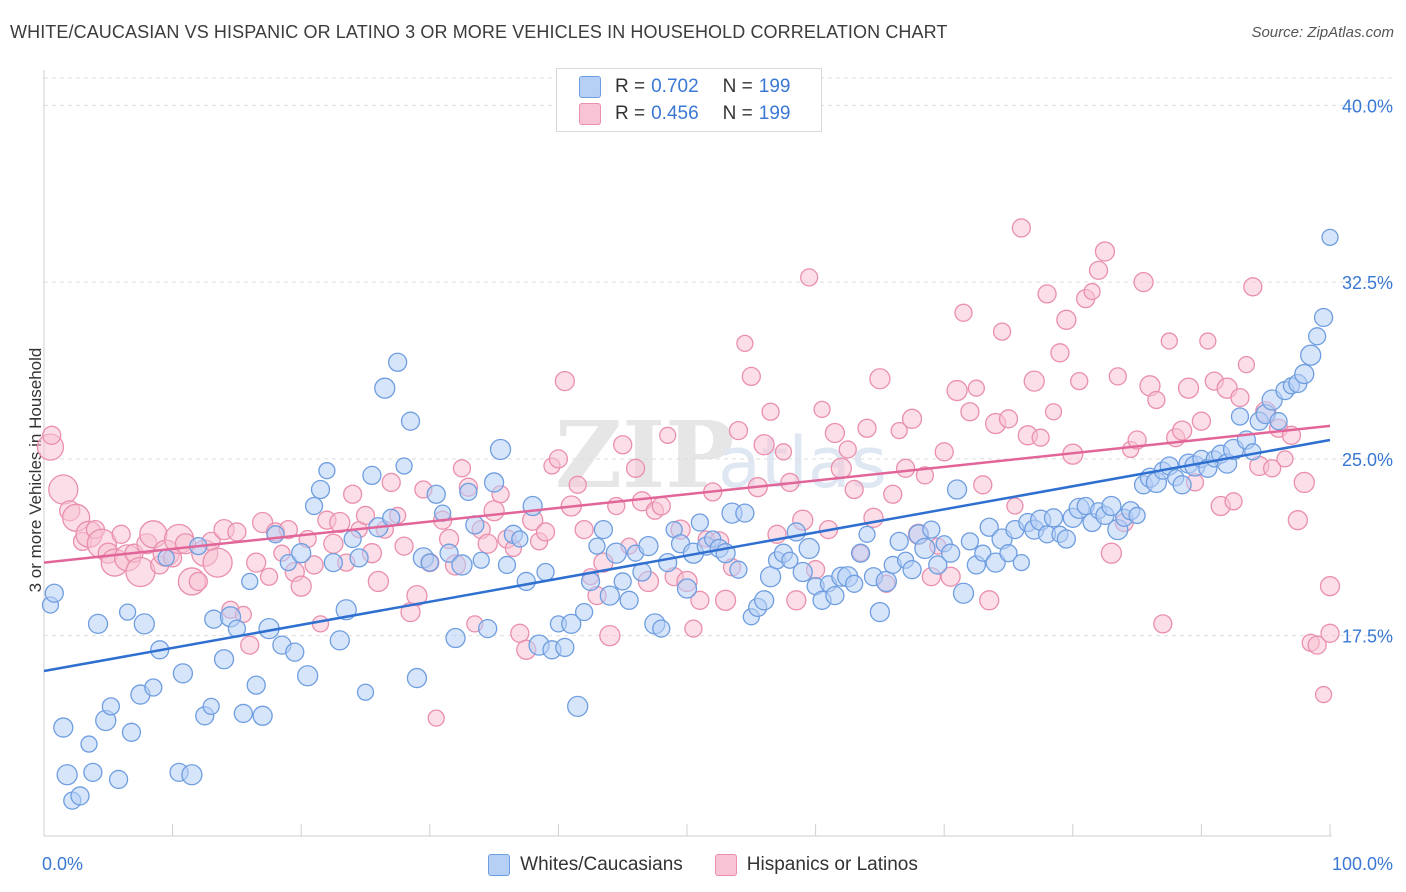 This screenshot has width=1406, height=892. I want to click on x-tick-label: 100.0%, so click(1362, 864).